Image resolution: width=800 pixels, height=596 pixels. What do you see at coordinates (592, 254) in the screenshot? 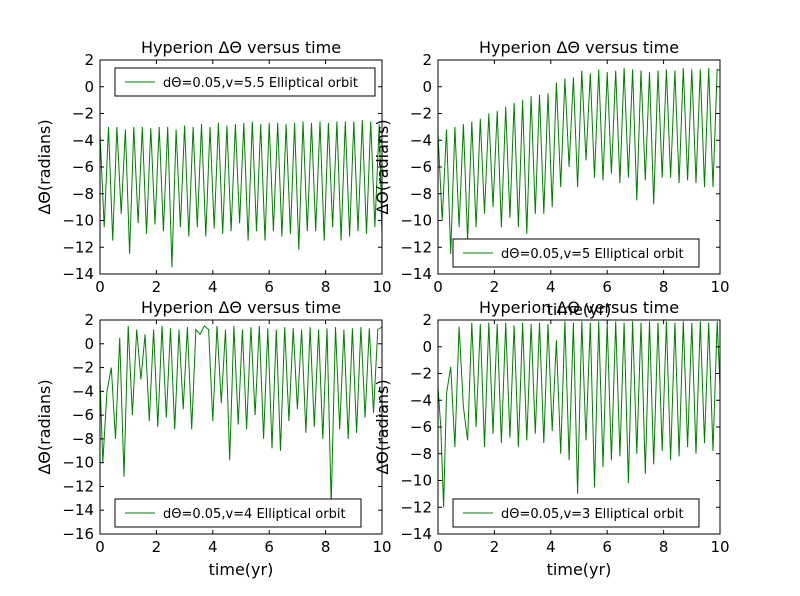
I see `legend-label: dΘ=0.05,v=5 Elliptical orbit` at bounding box center [592, 254].